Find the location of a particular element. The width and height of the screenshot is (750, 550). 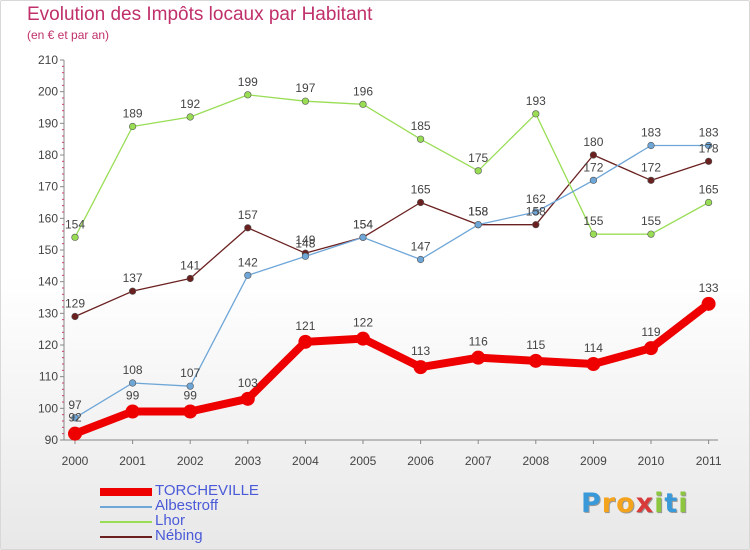

logo-letter: x is located at coordinates (645, 503).